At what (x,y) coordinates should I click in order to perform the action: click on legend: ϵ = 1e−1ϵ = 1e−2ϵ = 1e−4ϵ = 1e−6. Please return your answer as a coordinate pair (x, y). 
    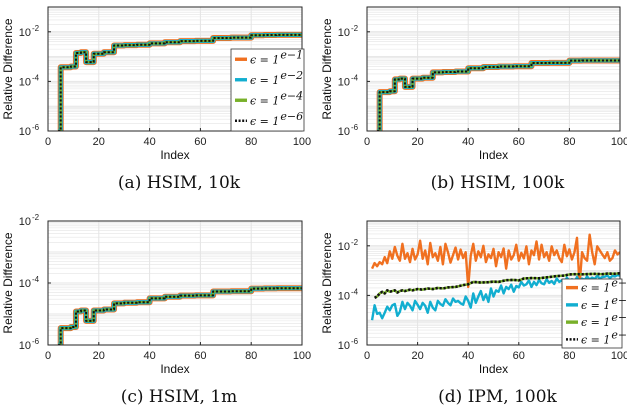
    Looking at the image, I should click on (594, 313).